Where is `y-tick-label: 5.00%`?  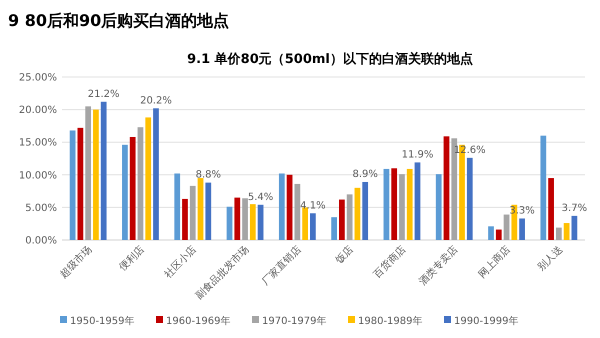 y-tick-label: 5.00% is located at coordinates (41, 208).